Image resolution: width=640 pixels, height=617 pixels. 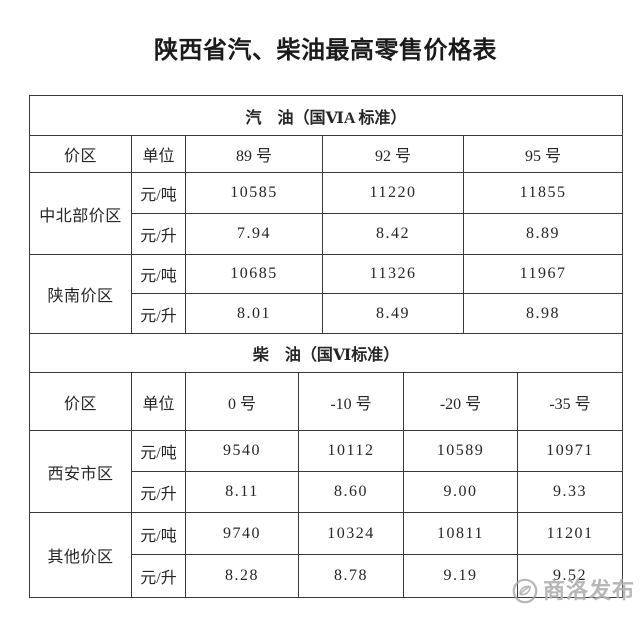 What do you see at coordinates (460, 533) in the screenshot?
I see `price-cell: 10811` at bounding box center [460, 533].